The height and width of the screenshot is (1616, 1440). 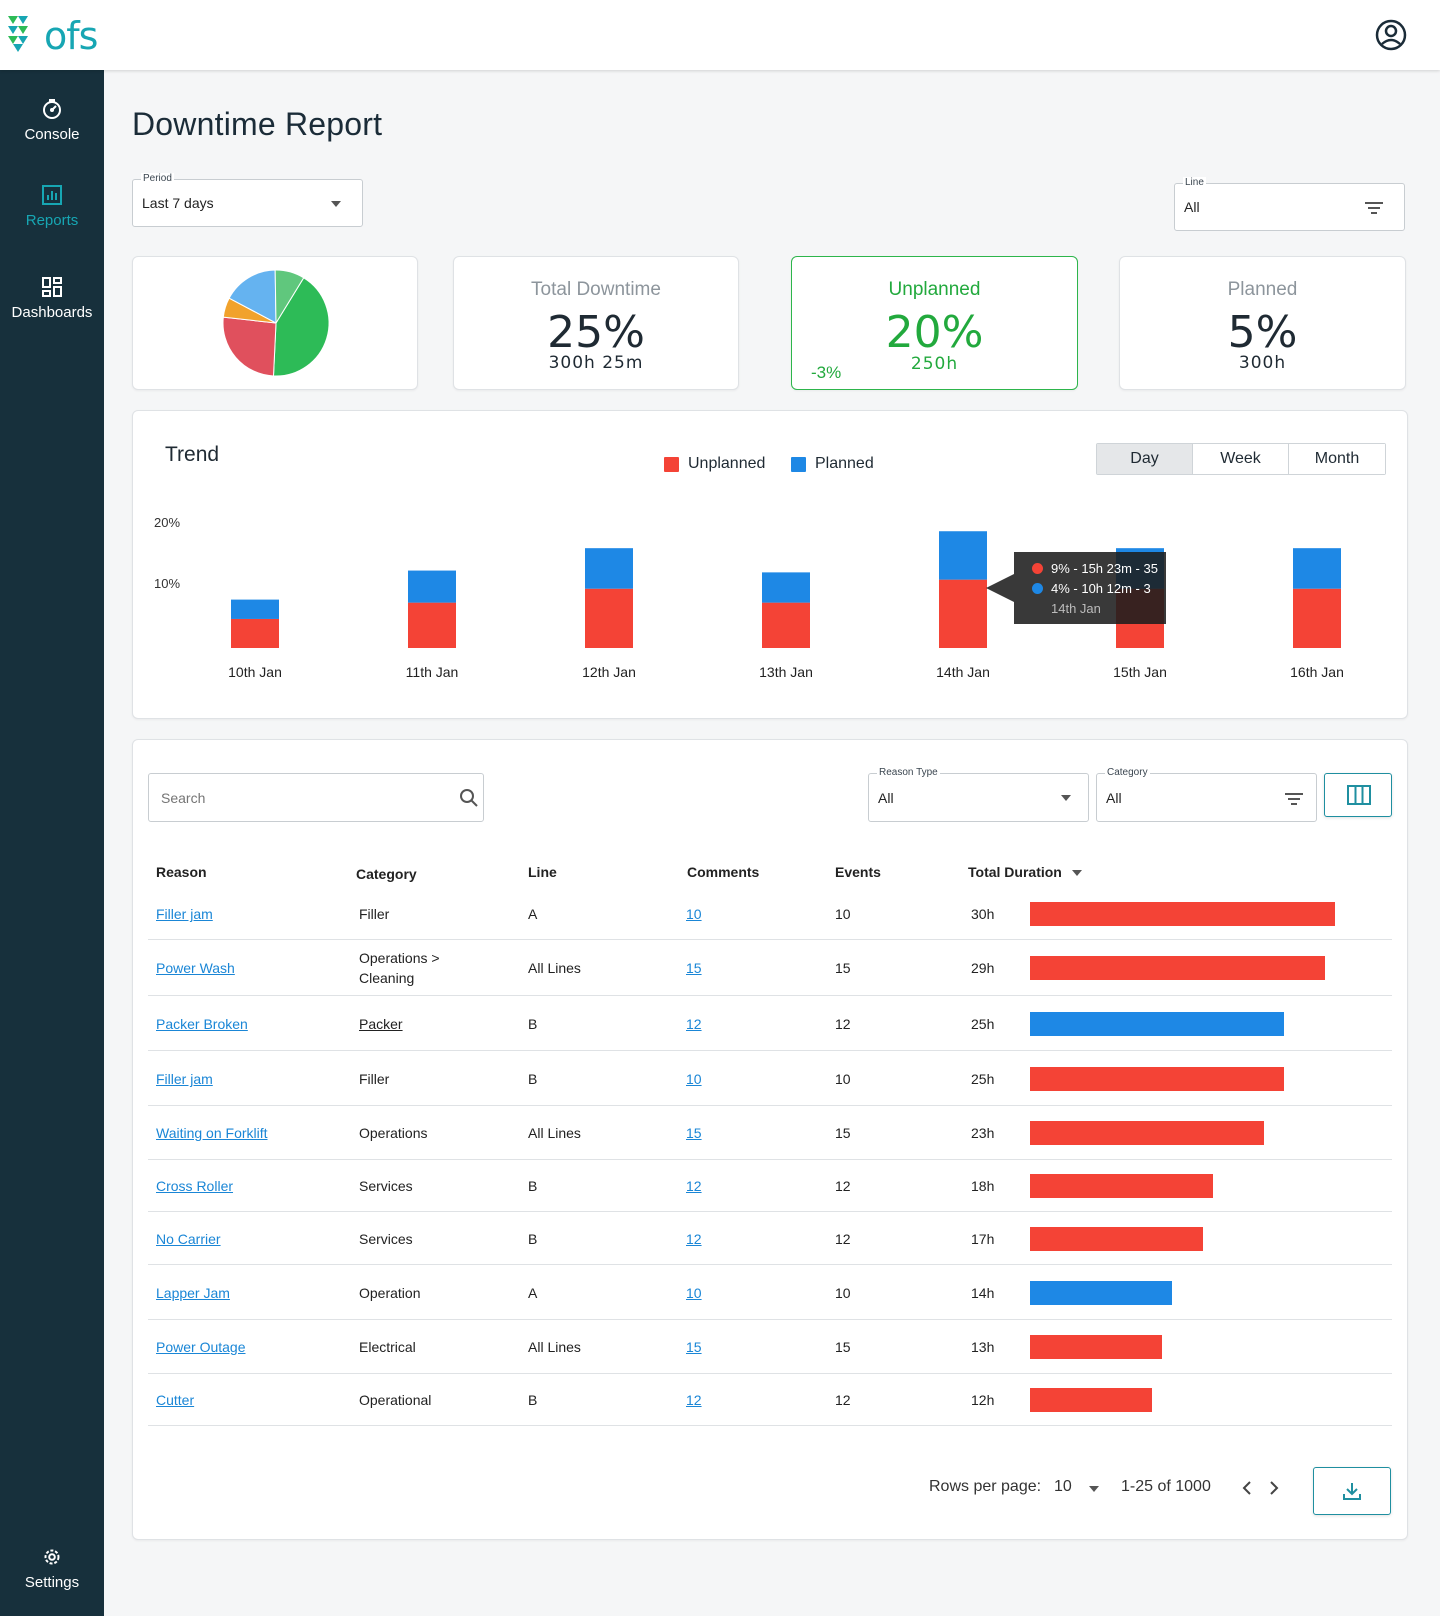 What do you see at coordinates (1391, 35) in the screenshot?
I see `account-circle-icon` at bounding box center [1391, 35].